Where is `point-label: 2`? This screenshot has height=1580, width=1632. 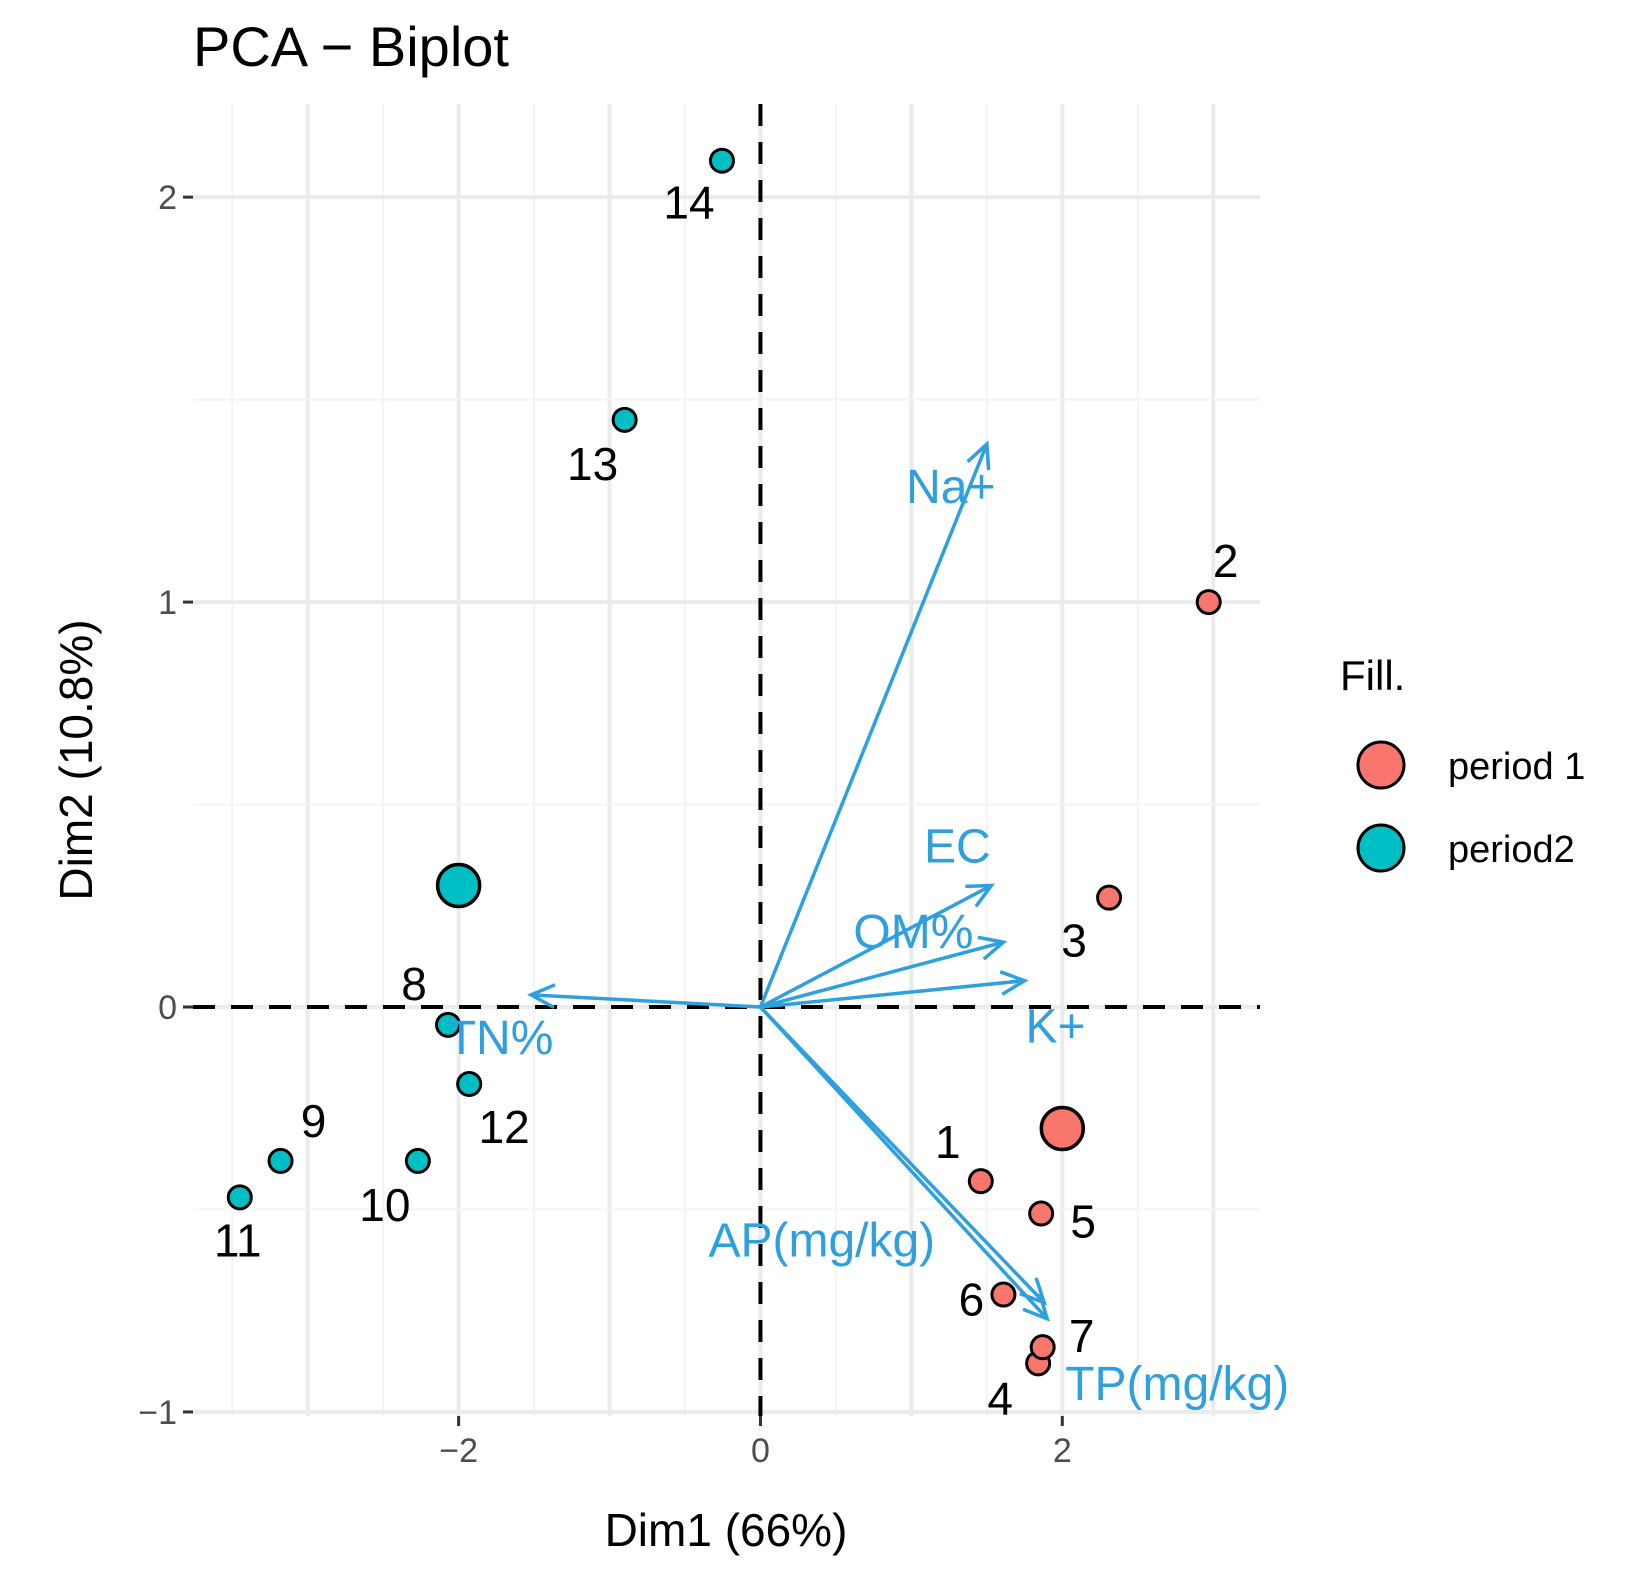
point-label: 2 is located at coordinates (1226, 561).